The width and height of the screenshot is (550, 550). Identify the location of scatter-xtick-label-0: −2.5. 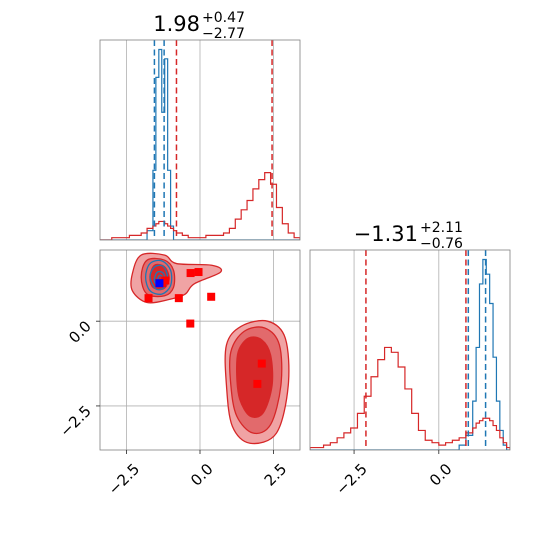
(124, 479).